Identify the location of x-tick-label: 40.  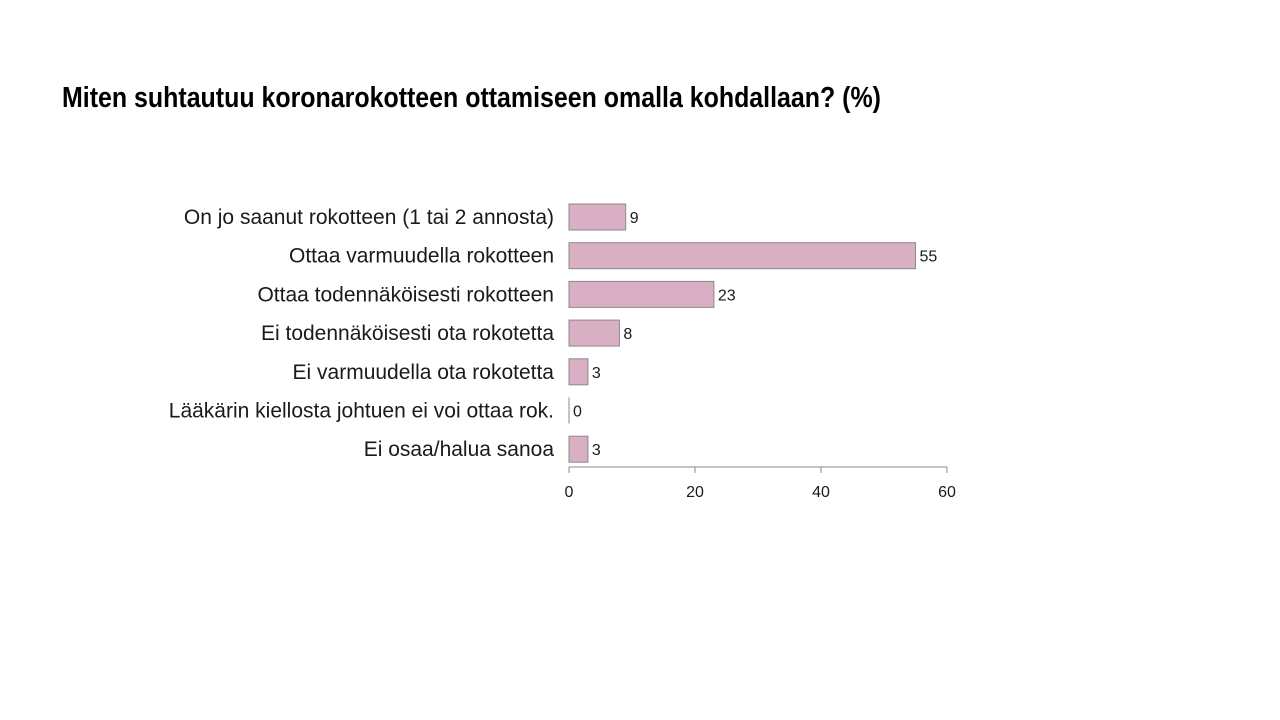
(821, 492).